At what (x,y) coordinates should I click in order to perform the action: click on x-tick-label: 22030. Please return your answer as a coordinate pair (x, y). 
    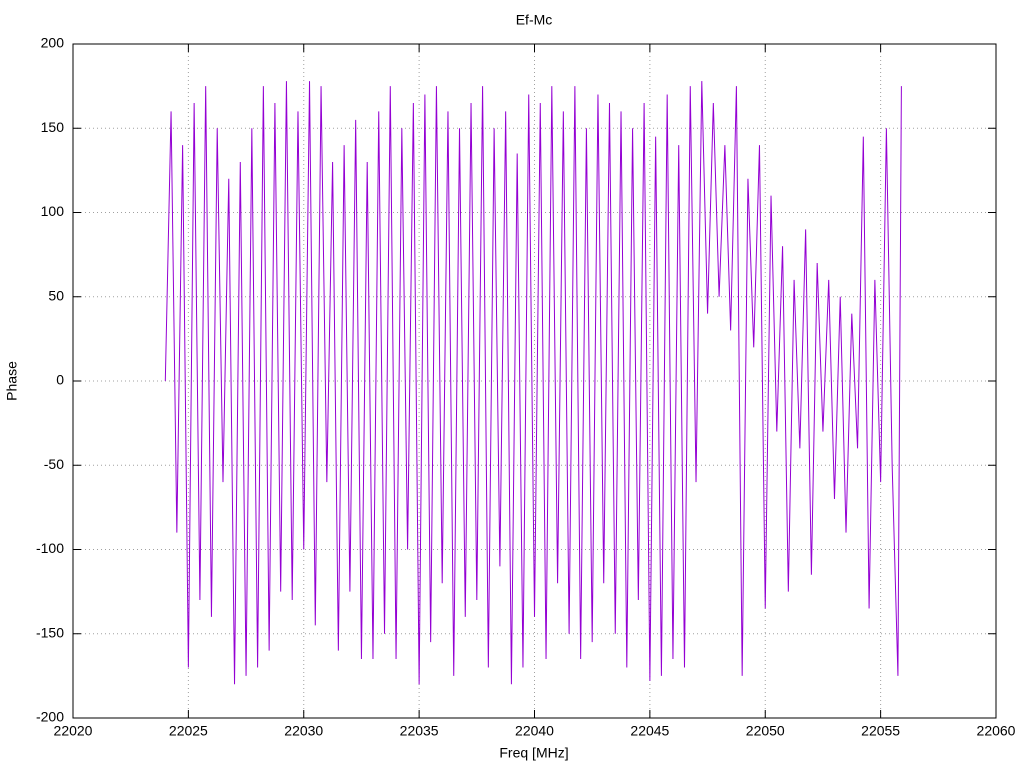
    Looking at the image, I should click on (303, 731).